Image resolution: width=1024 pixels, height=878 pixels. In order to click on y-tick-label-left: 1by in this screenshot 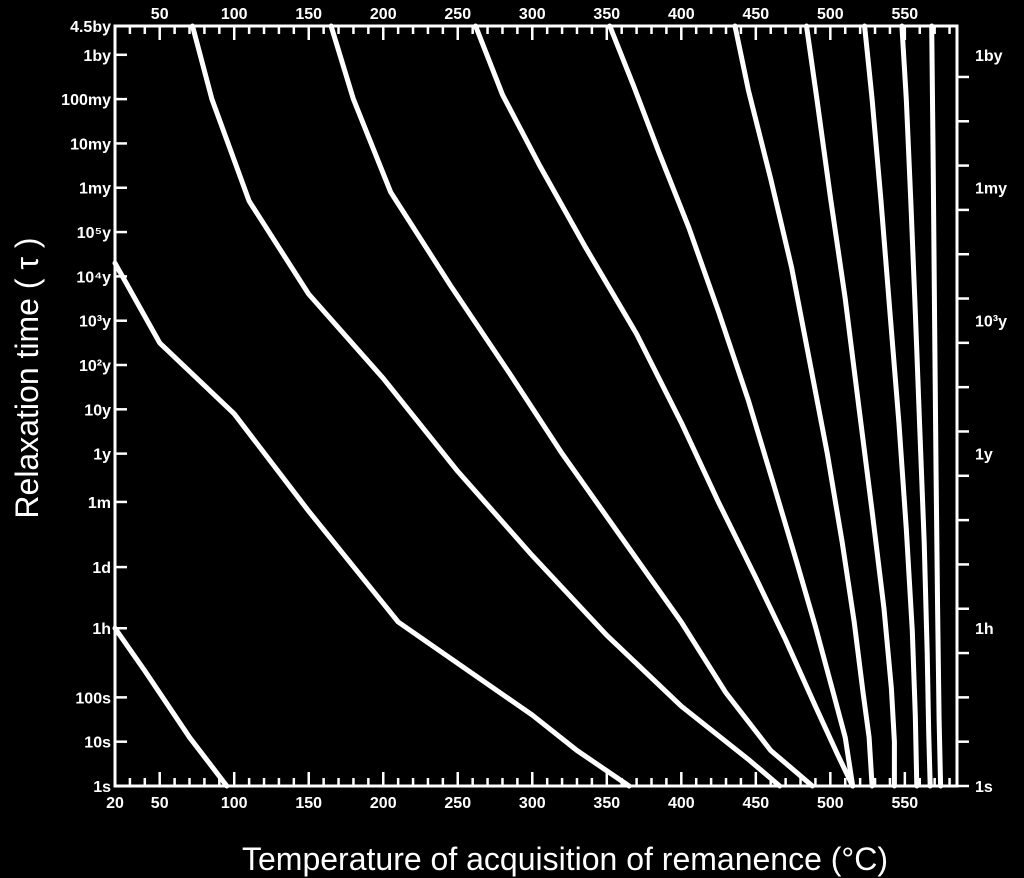, I will do `click(97, 56)`.